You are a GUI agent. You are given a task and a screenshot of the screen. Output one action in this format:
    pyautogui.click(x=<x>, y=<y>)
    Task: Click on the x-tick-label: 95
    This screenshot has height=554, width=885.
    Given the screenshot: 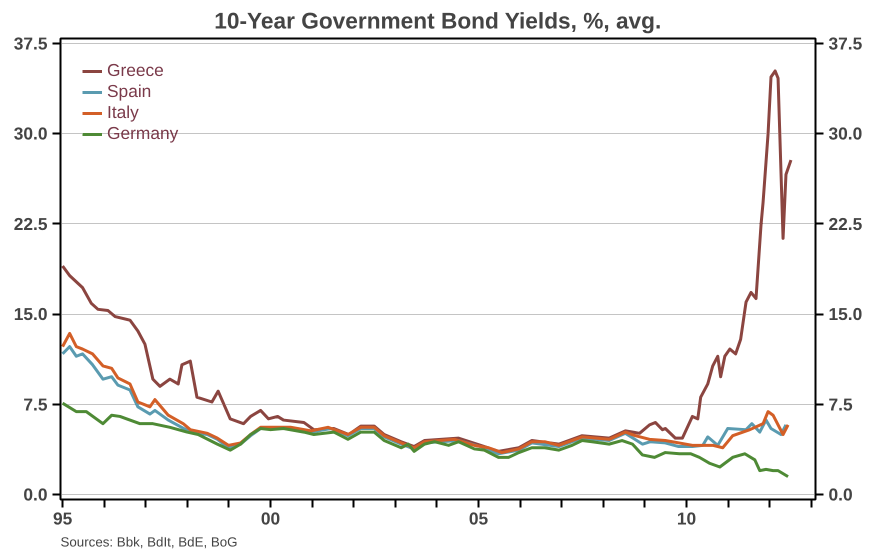 What is the action you would take?
    pyautogui.click(x=62, y=518)
    